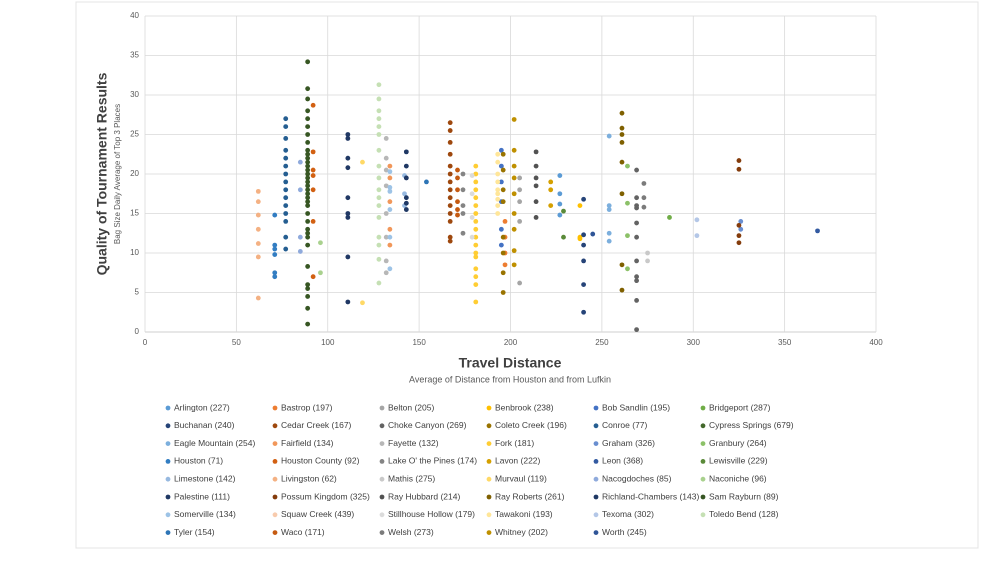  What do you see at coordinates (102, 173) in the screenshot?
I see `y-axis-title: Quality of Tournament Results` at bounding box center [102, 173].